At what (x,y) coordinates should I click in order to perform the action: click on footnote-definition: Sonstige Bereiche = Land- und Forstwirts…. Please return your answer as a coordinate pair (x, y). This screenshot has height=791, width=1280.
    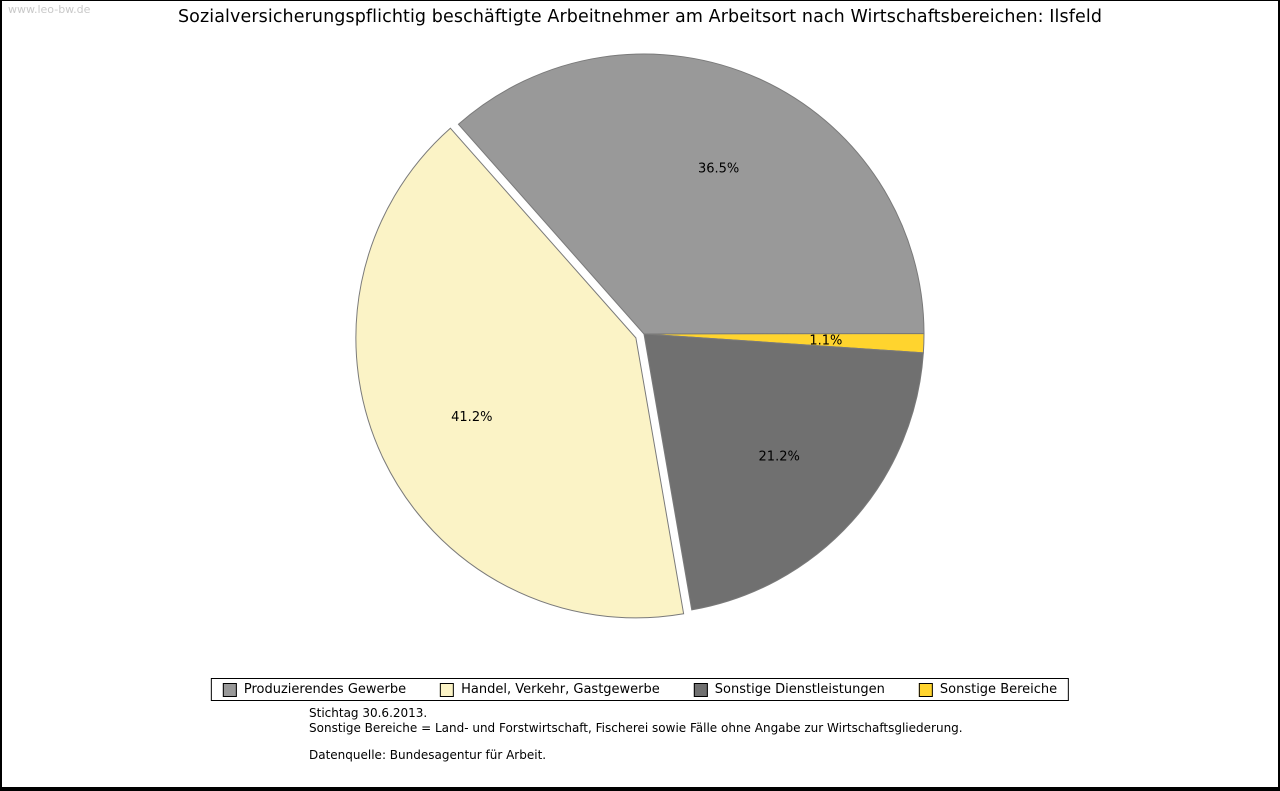
    Looking at the image, I should click on (636, 728).